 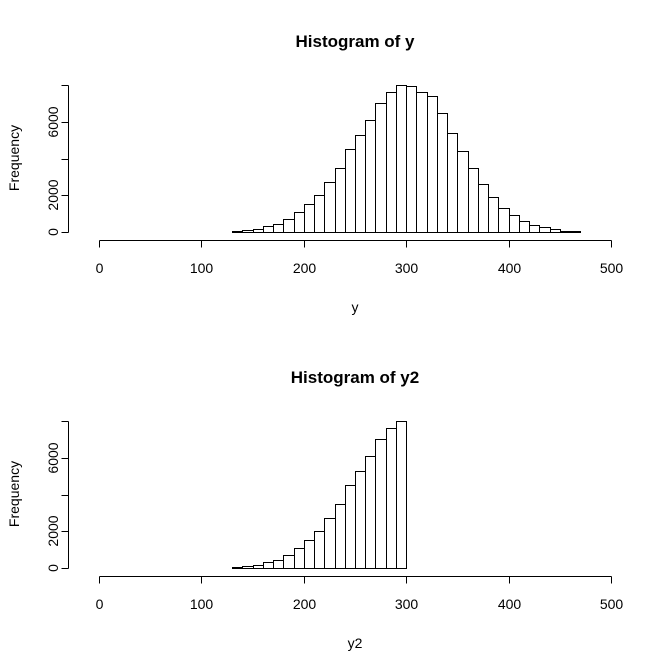 What do you see at coordinates (355, 41) in the screenshot?
I see `chart-title: Histogram of y` at bounding box center [355, 41].